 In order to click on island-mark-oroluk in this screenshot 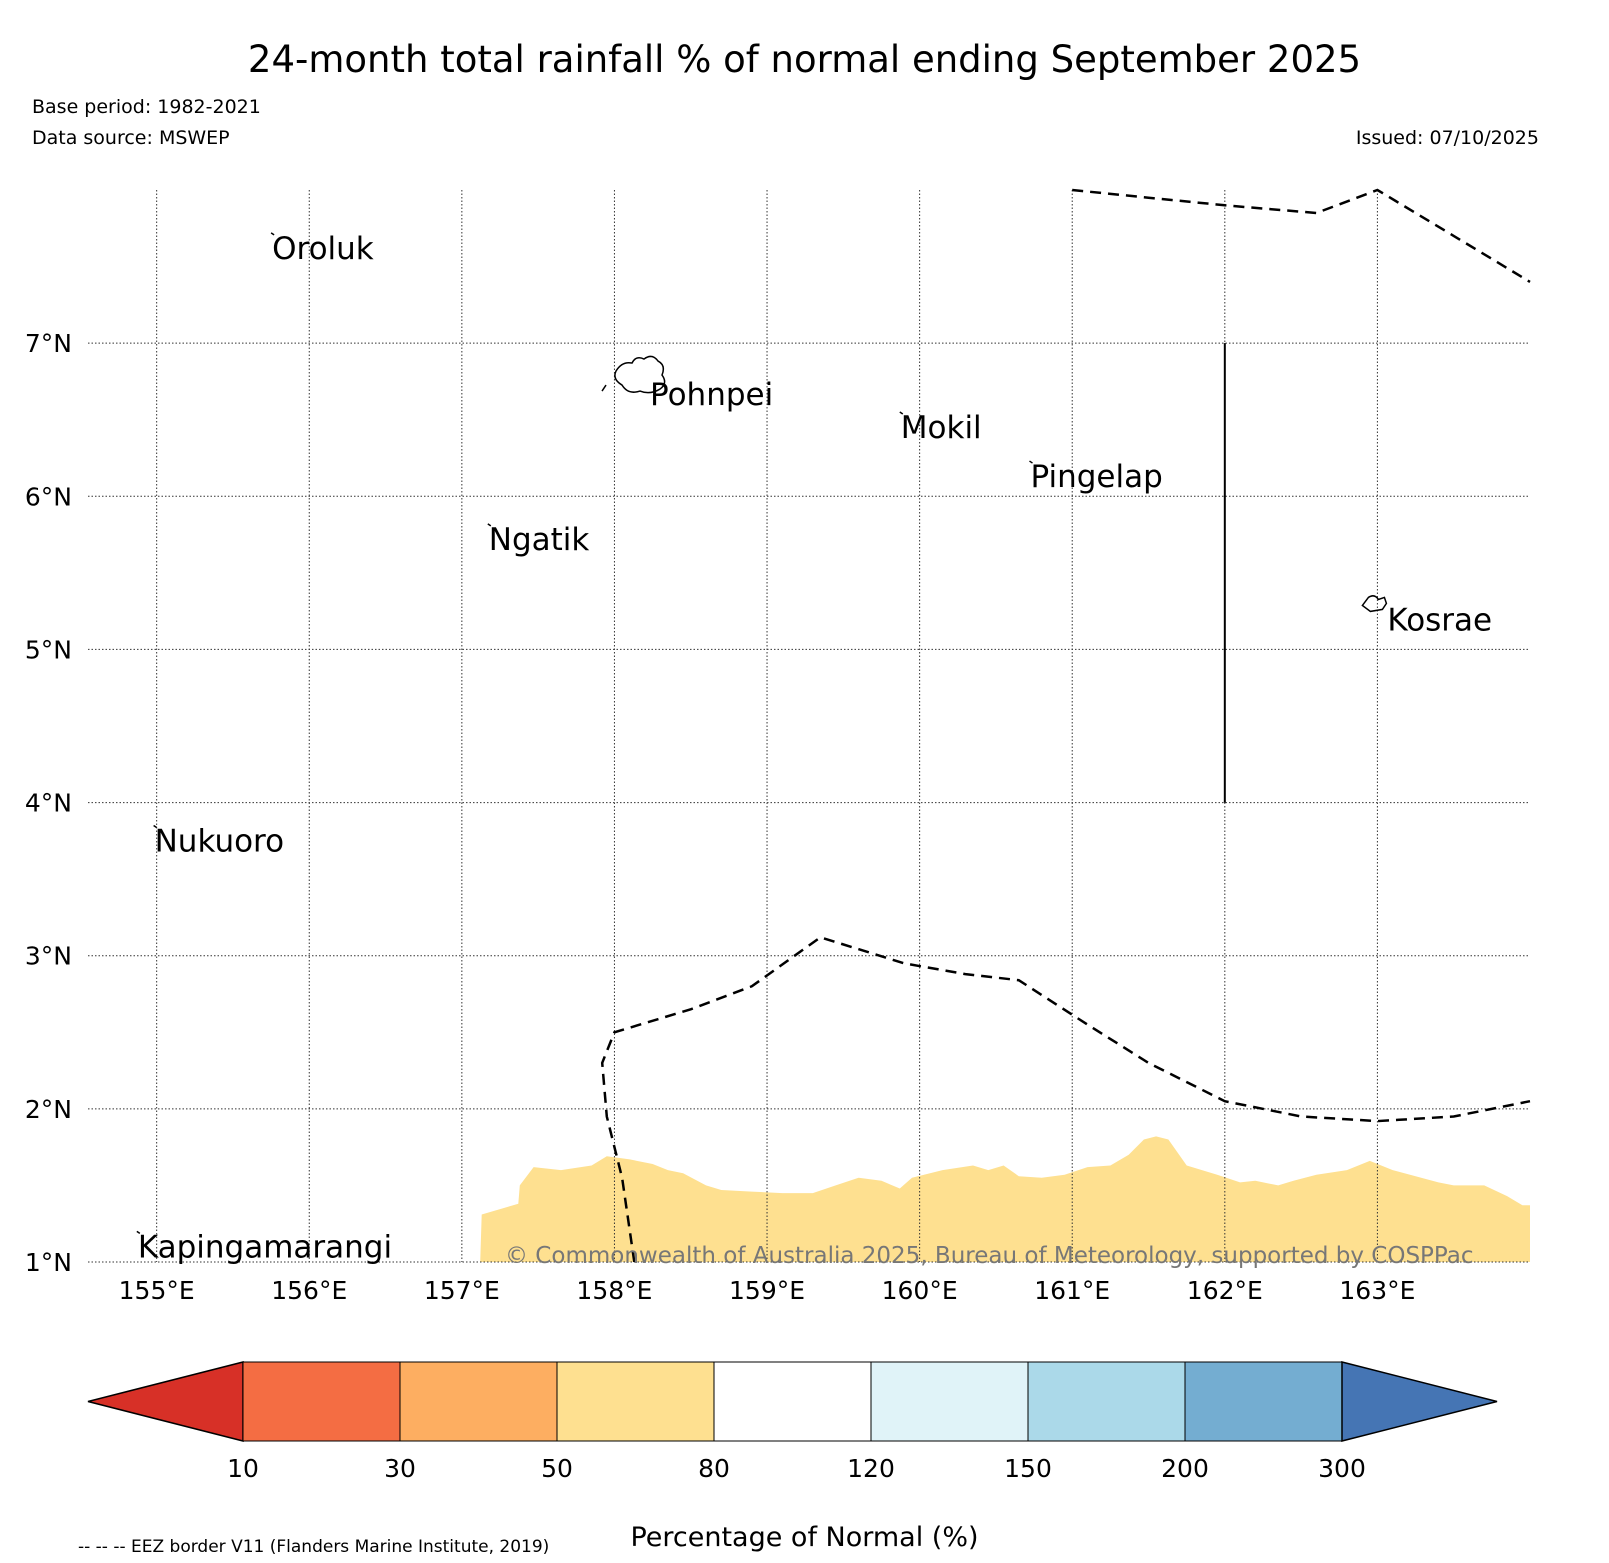, I will do `click(272, 234)`.